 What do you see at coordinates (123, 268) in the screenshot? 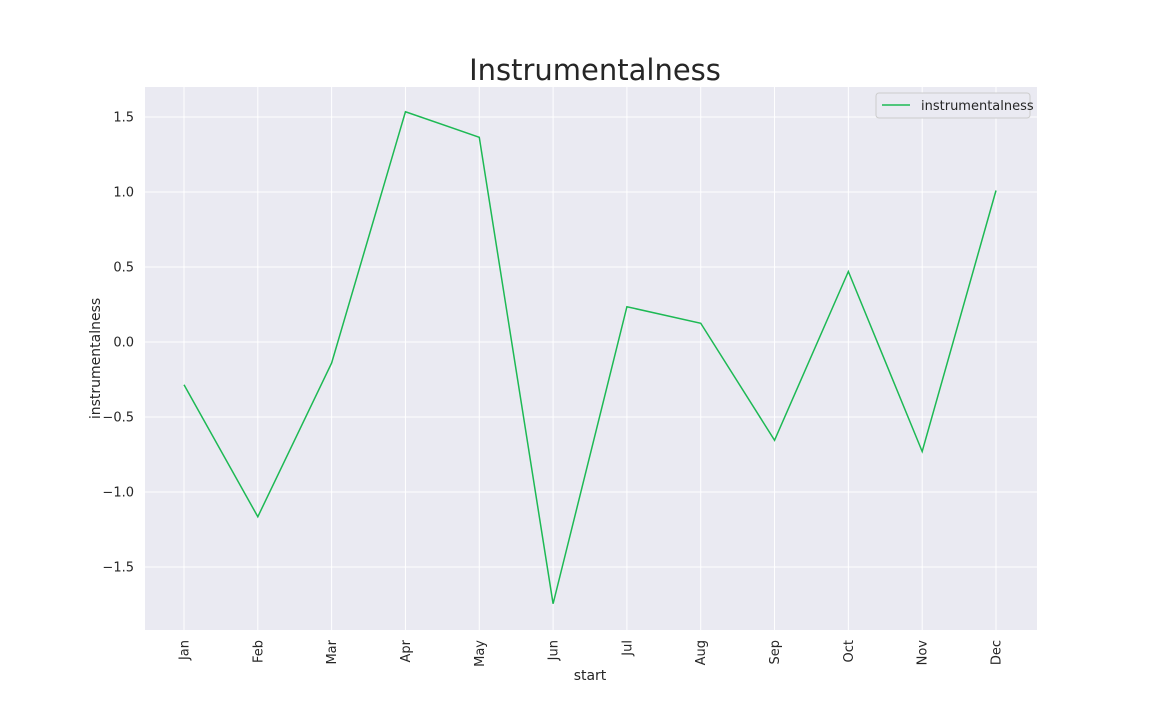
I see `y-tick-label: 0.5` at bounding box center [123, 268].